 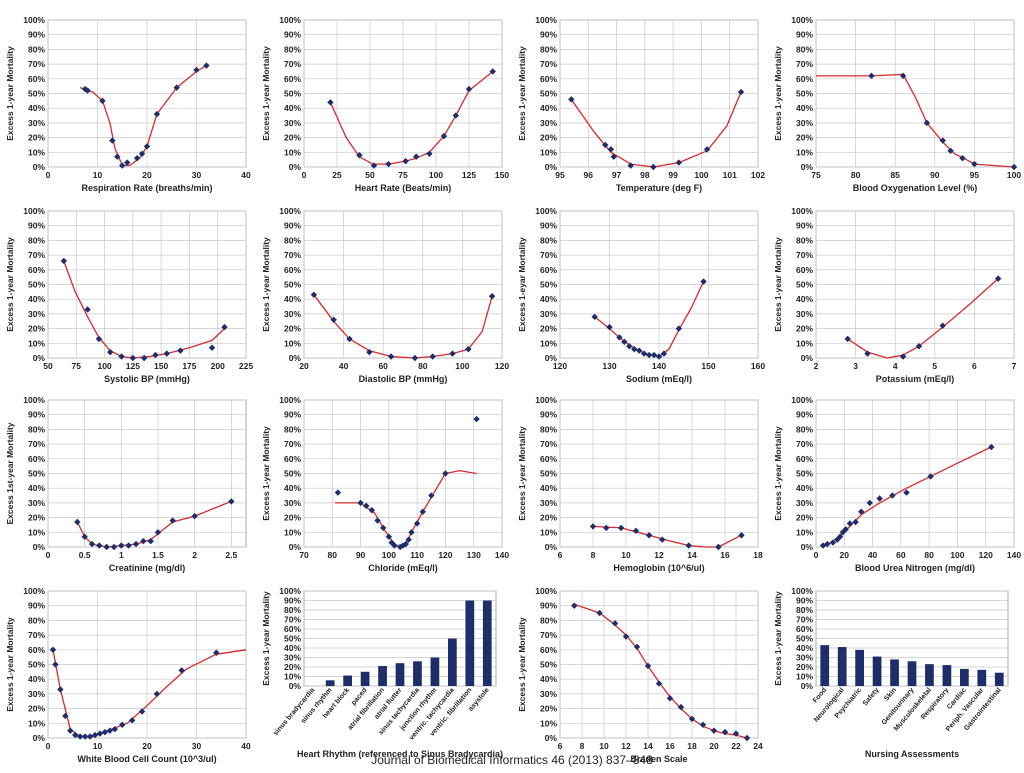 I want to click on x-axis-label: Nursing Assessments, so click(x=912, y=754).